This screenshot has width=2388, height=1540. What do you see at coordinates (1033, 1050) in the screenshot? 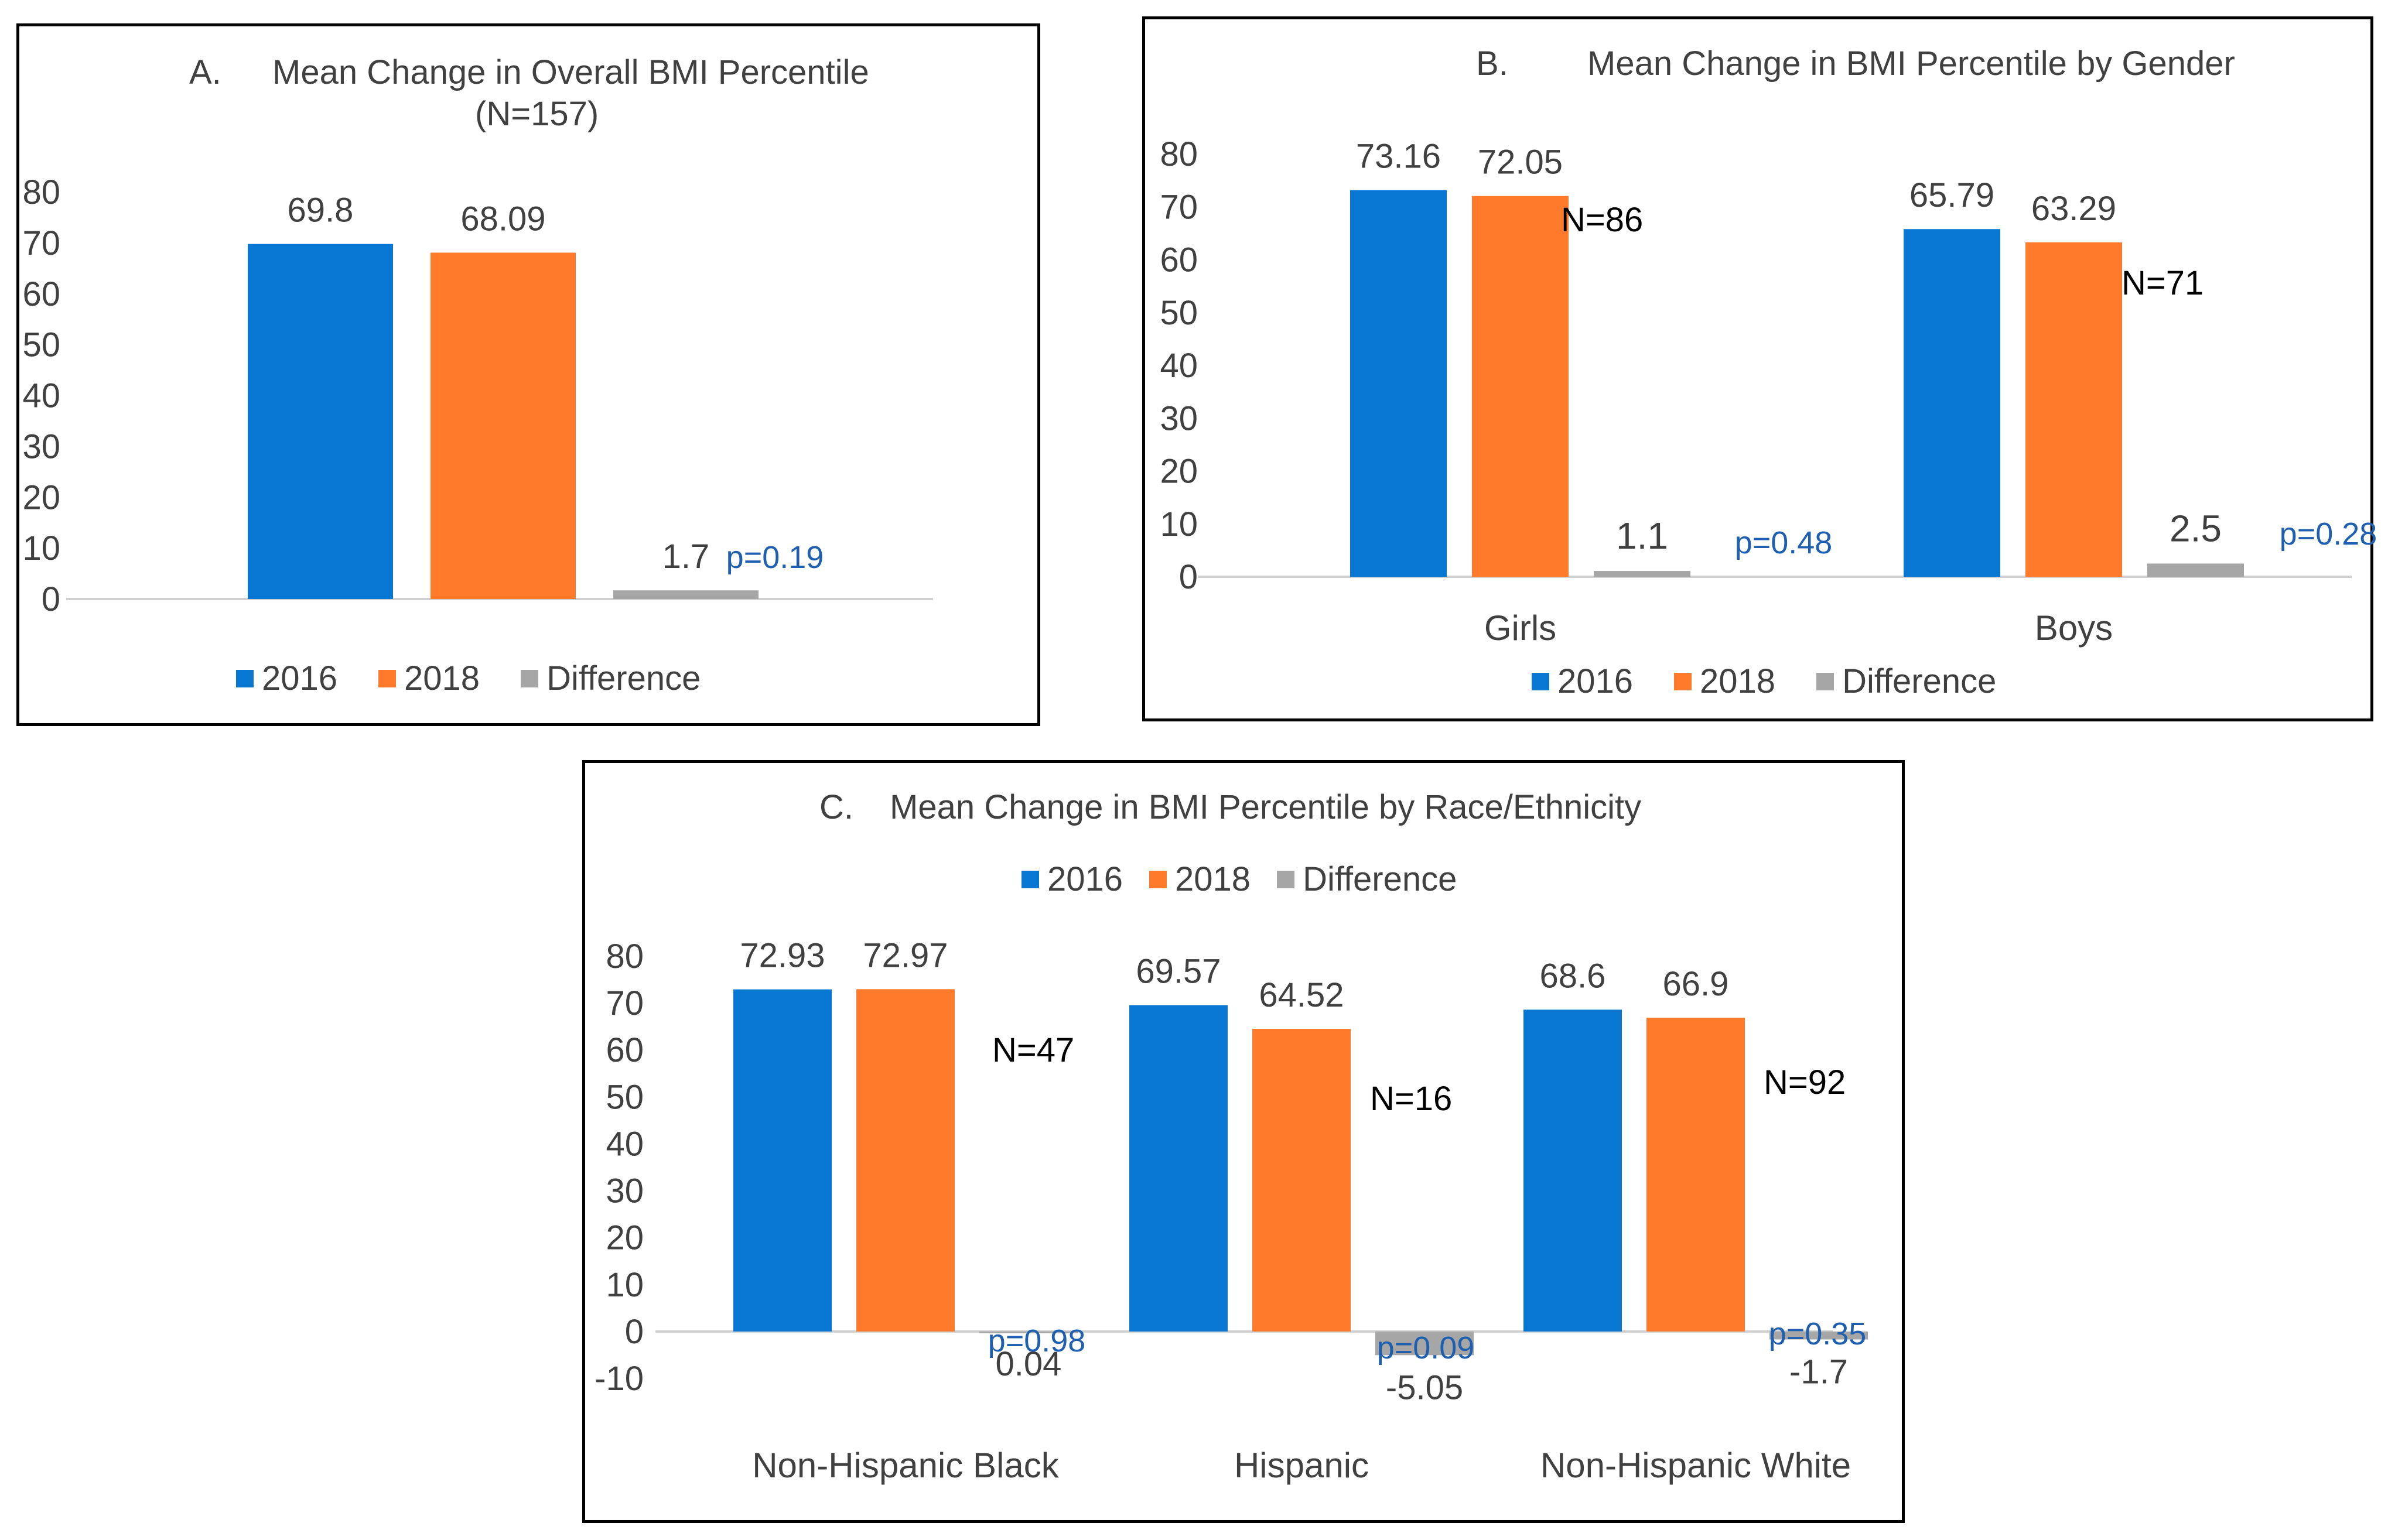
I see `n-label-non-hispanic-black: N=47` at bounding box center [1033, 1050].